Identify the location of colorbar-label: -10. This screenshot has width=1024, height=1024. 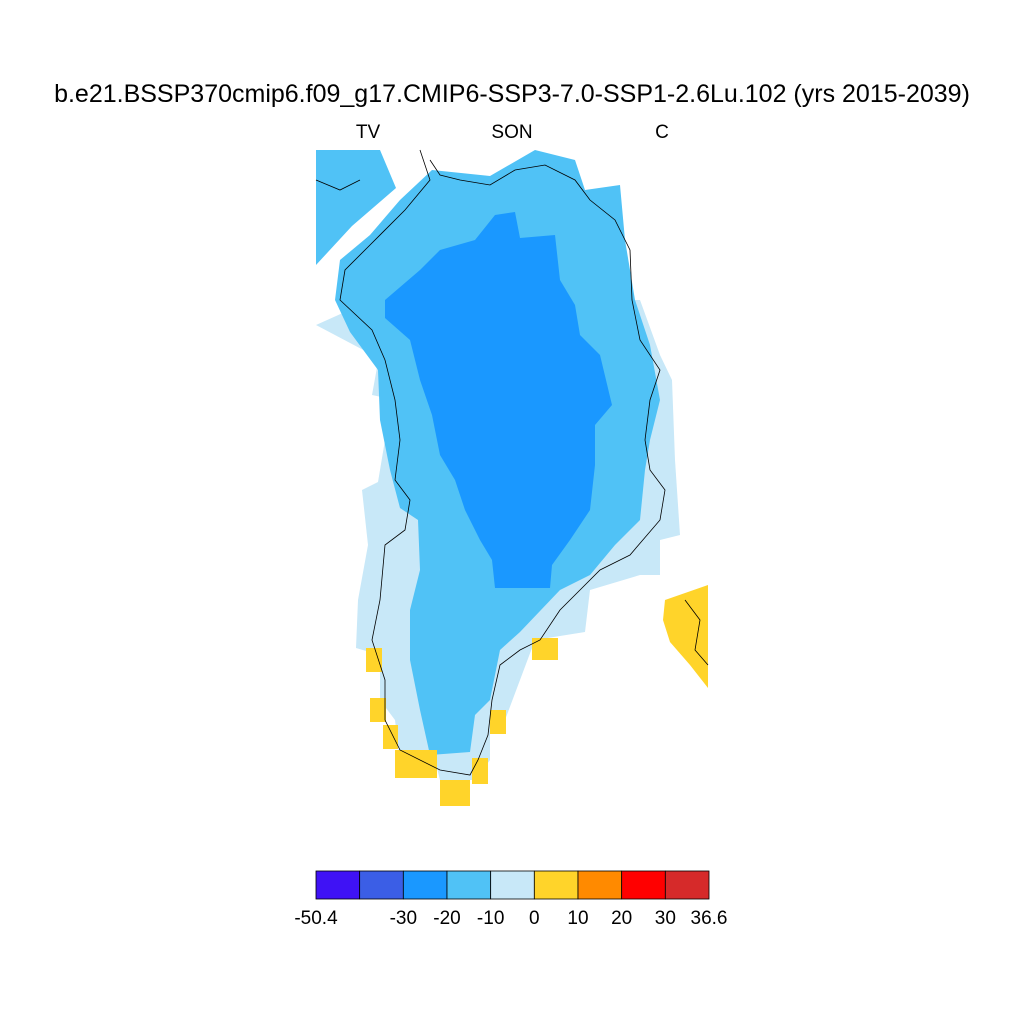
(490, 918).